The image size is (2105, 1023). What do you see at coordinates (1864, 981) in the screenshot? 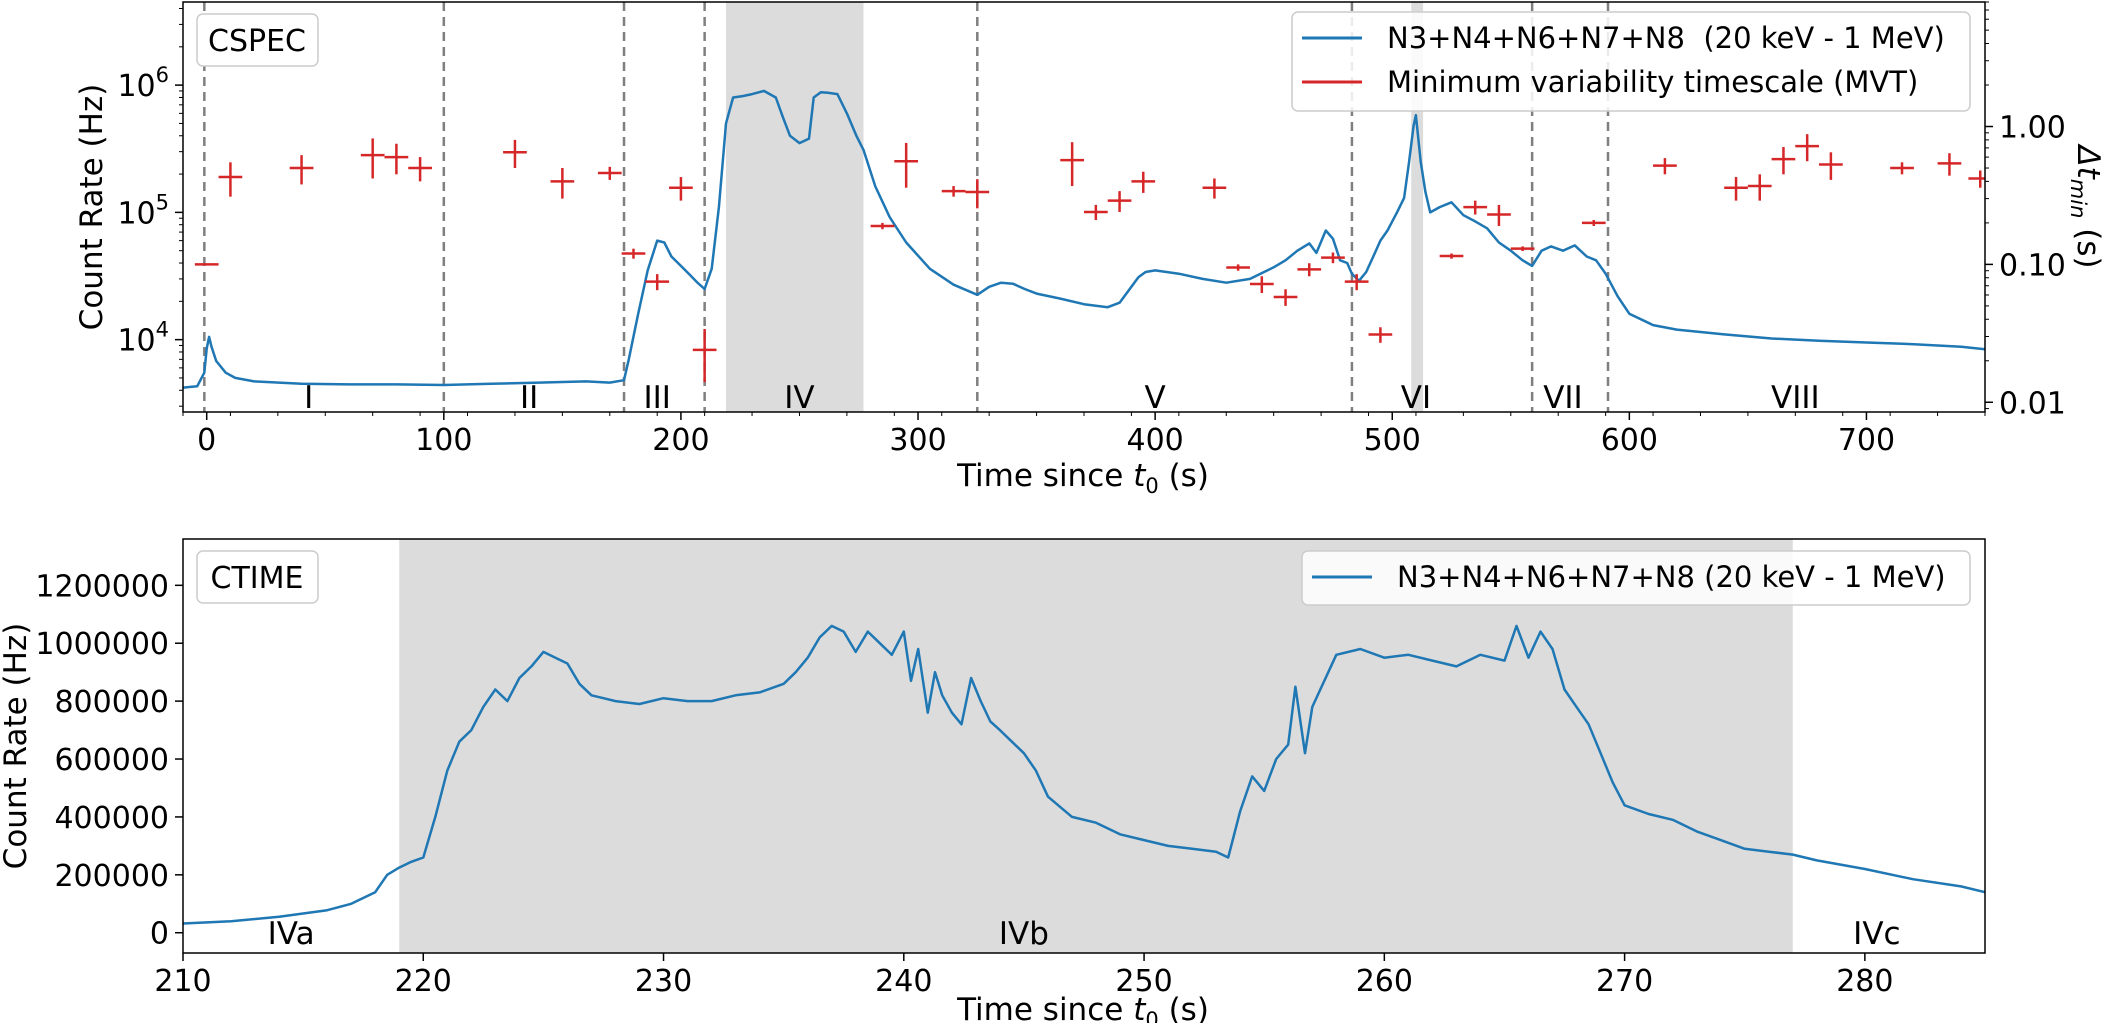
I see `ctime-xtick-label-7: 280` at bounding box center [1864, 981].